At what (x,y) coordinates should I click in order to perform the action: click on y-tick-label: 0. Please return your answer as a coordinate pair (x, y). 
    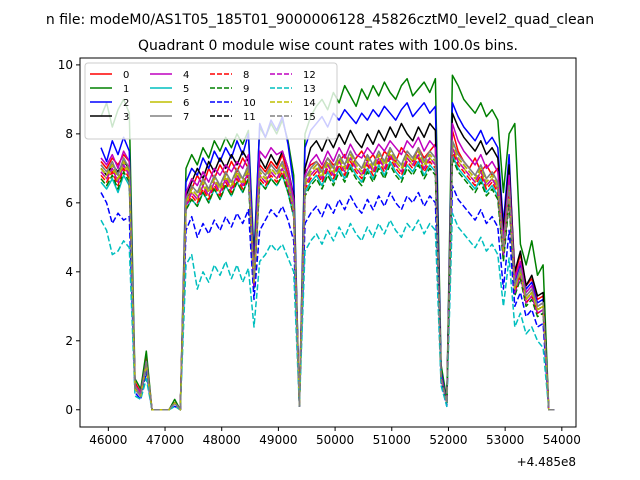
    Looking at the image, I should click on (69, 410).